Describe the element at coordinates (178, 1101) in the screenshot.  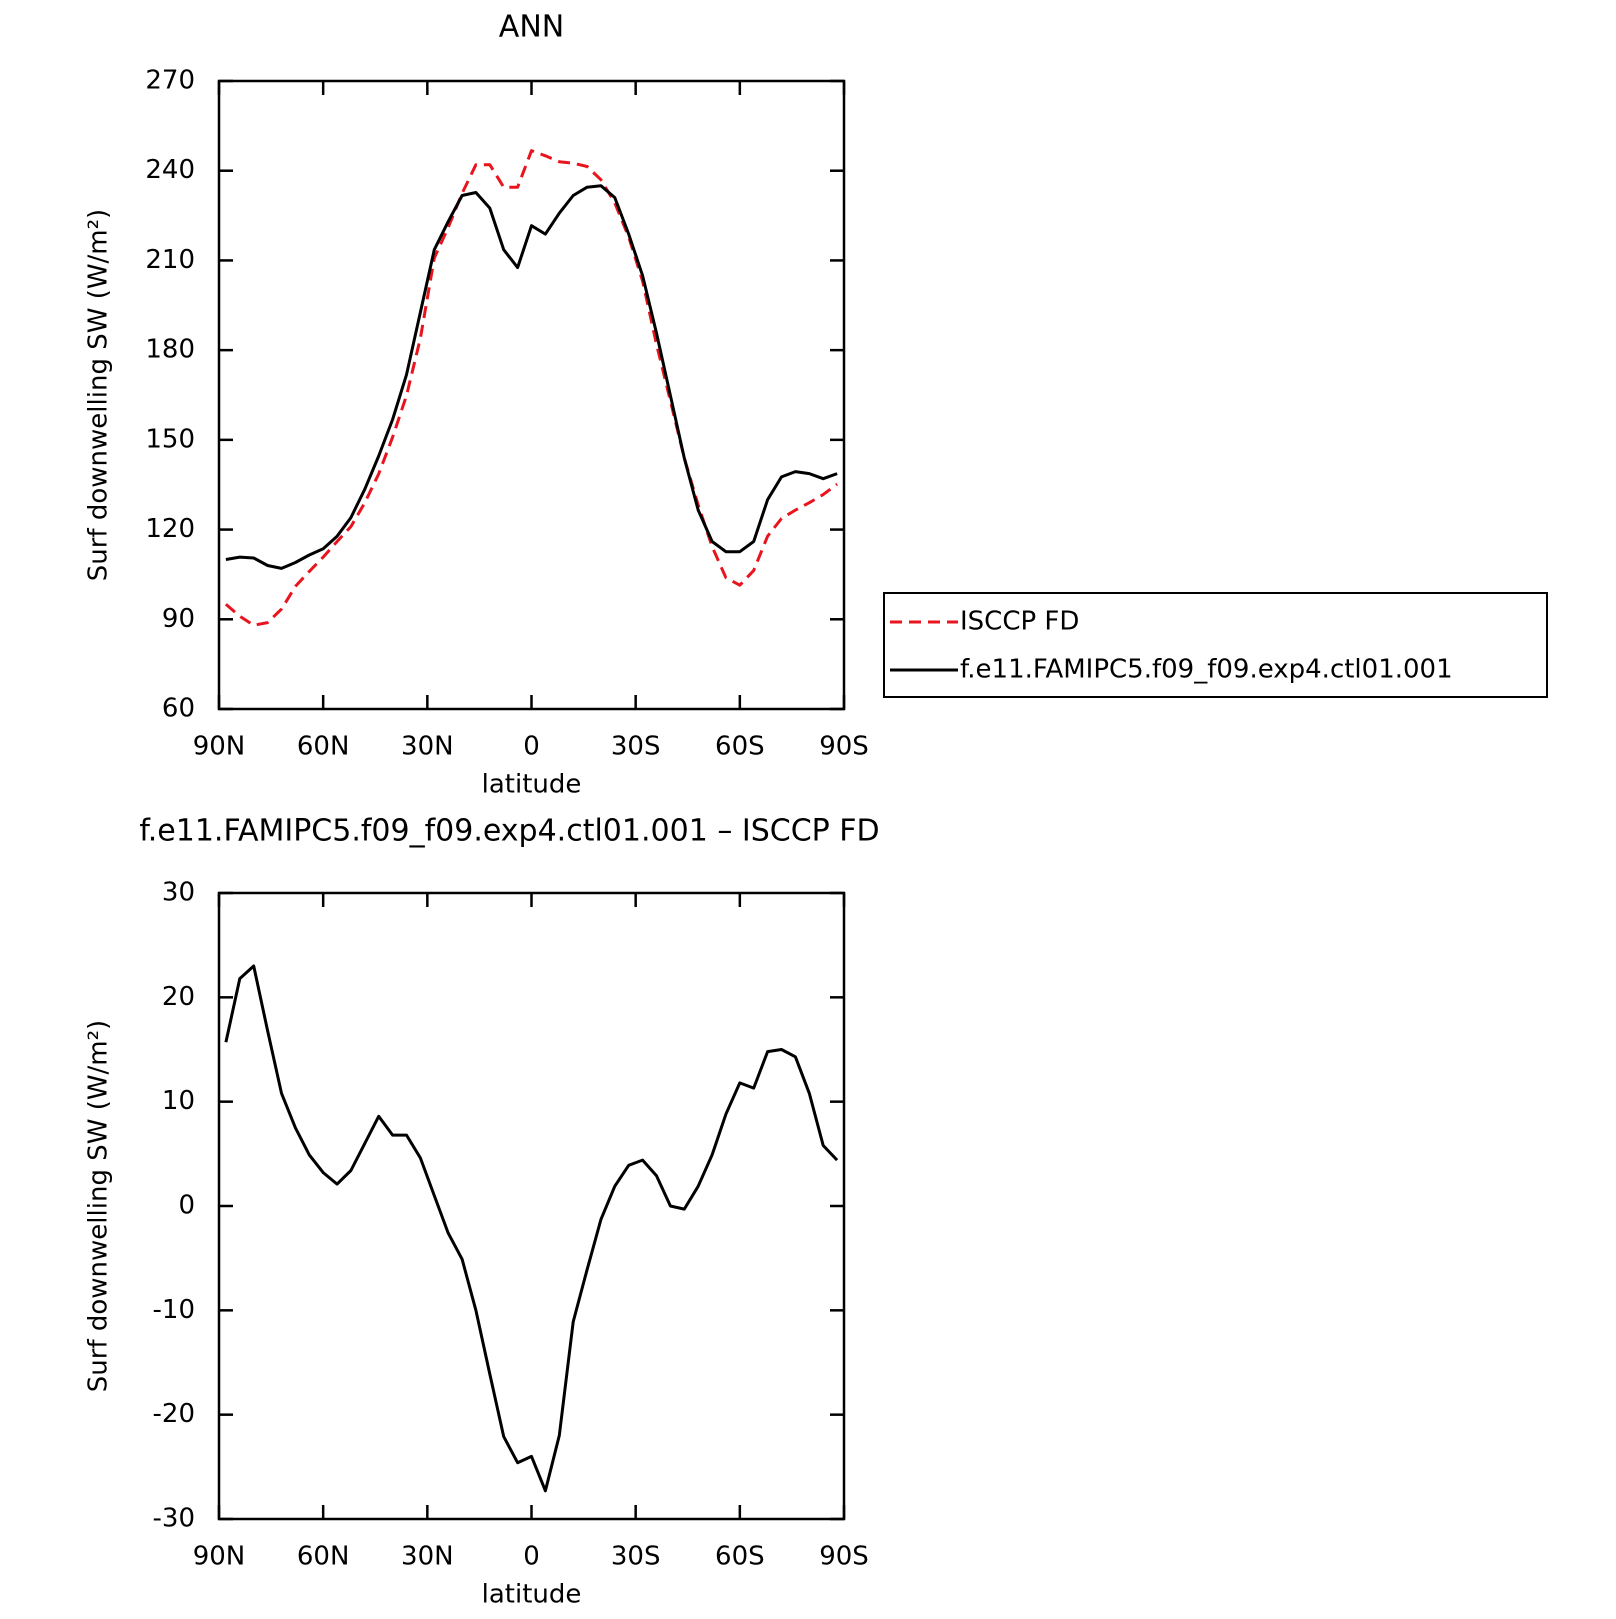
I see `y-tick-label: 10` at that location.